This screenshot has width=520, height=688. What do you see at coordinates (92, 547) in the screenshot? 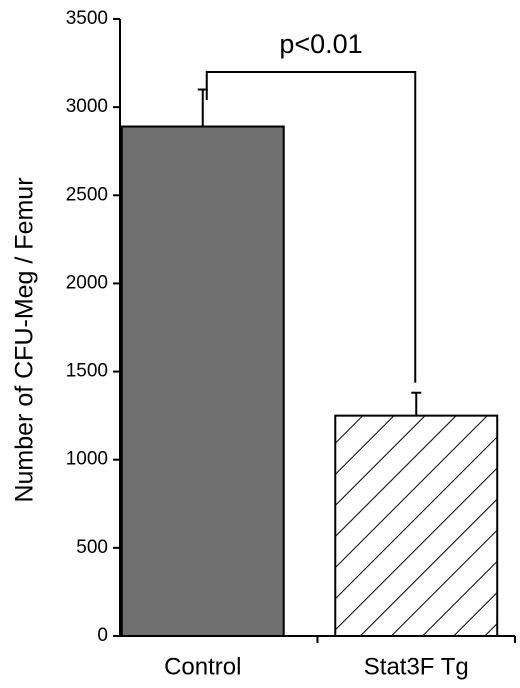
I see `y-tick-label: 500` at bounding box center [92, 547].